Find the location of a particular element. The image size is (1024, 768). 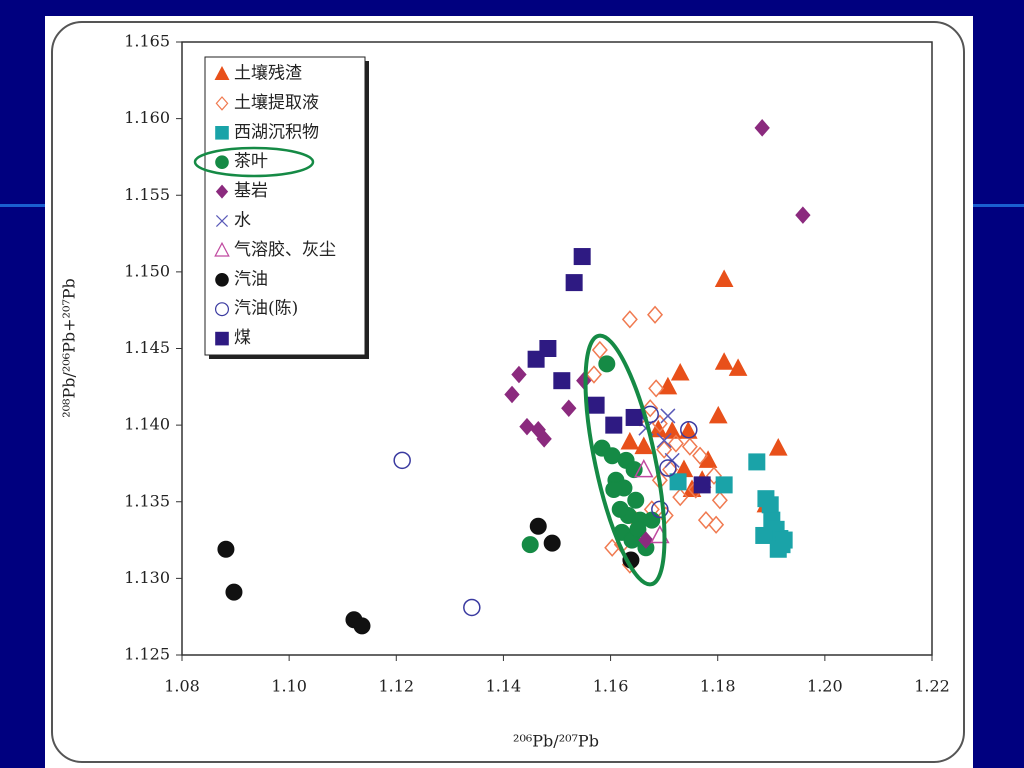

legend-highlight is located at coordinates (254, 162).